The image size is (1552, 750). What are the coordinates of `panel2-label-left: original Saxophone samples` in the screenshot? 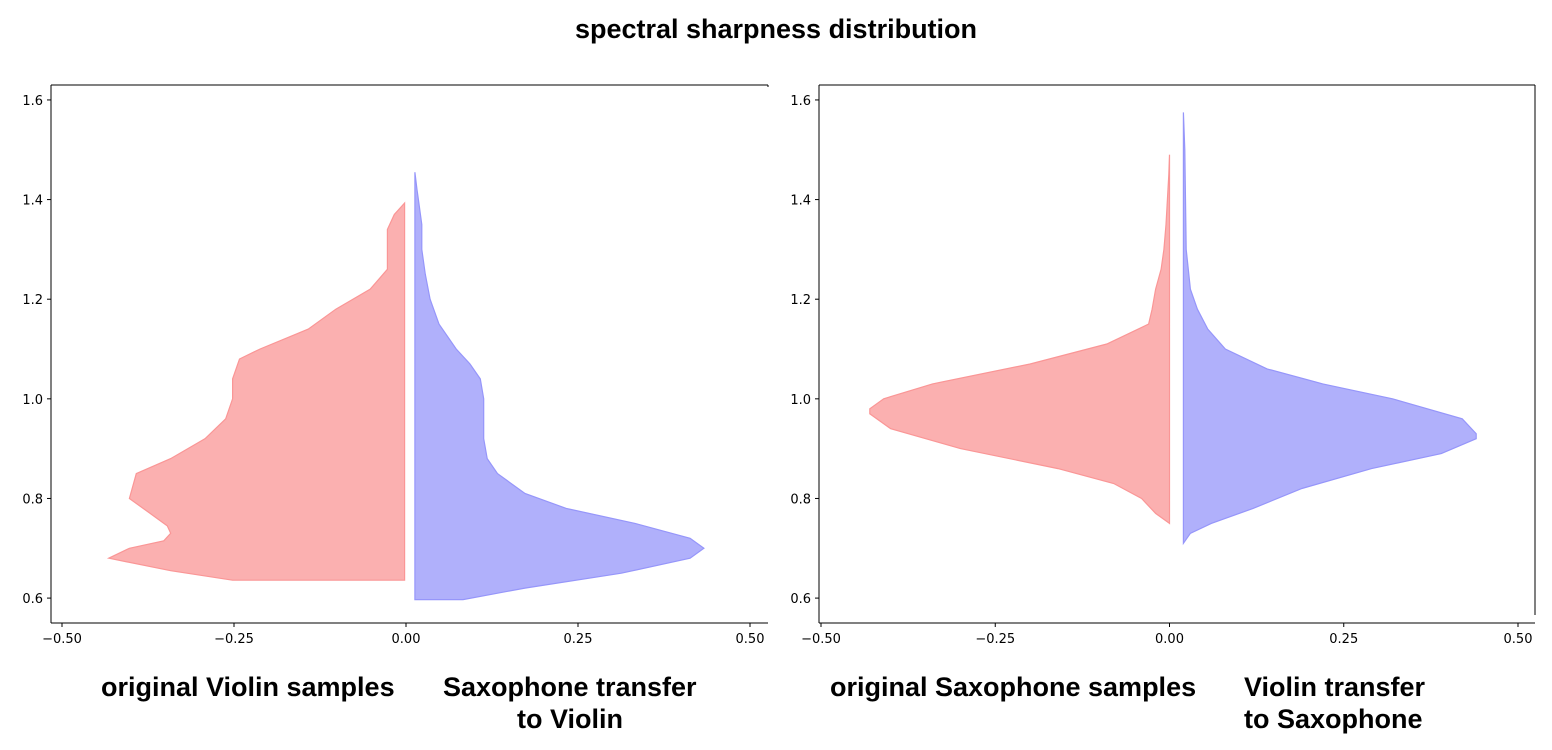 It's located at (1013, 687).